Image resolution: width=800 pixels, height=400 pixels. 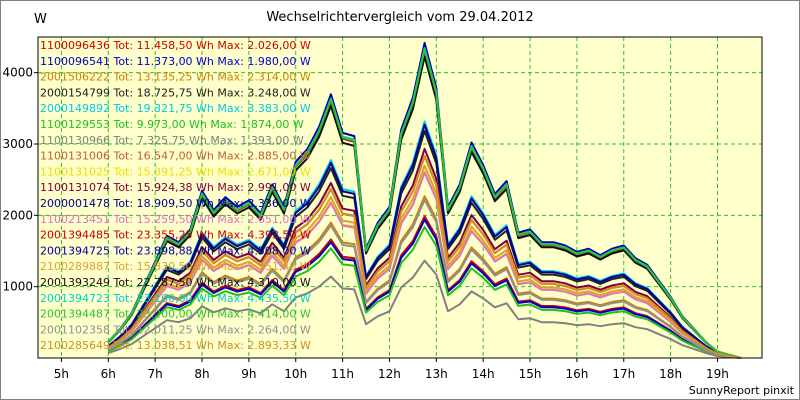 I want to click on x-tick-label: 11h, so click(x=342, y=374).